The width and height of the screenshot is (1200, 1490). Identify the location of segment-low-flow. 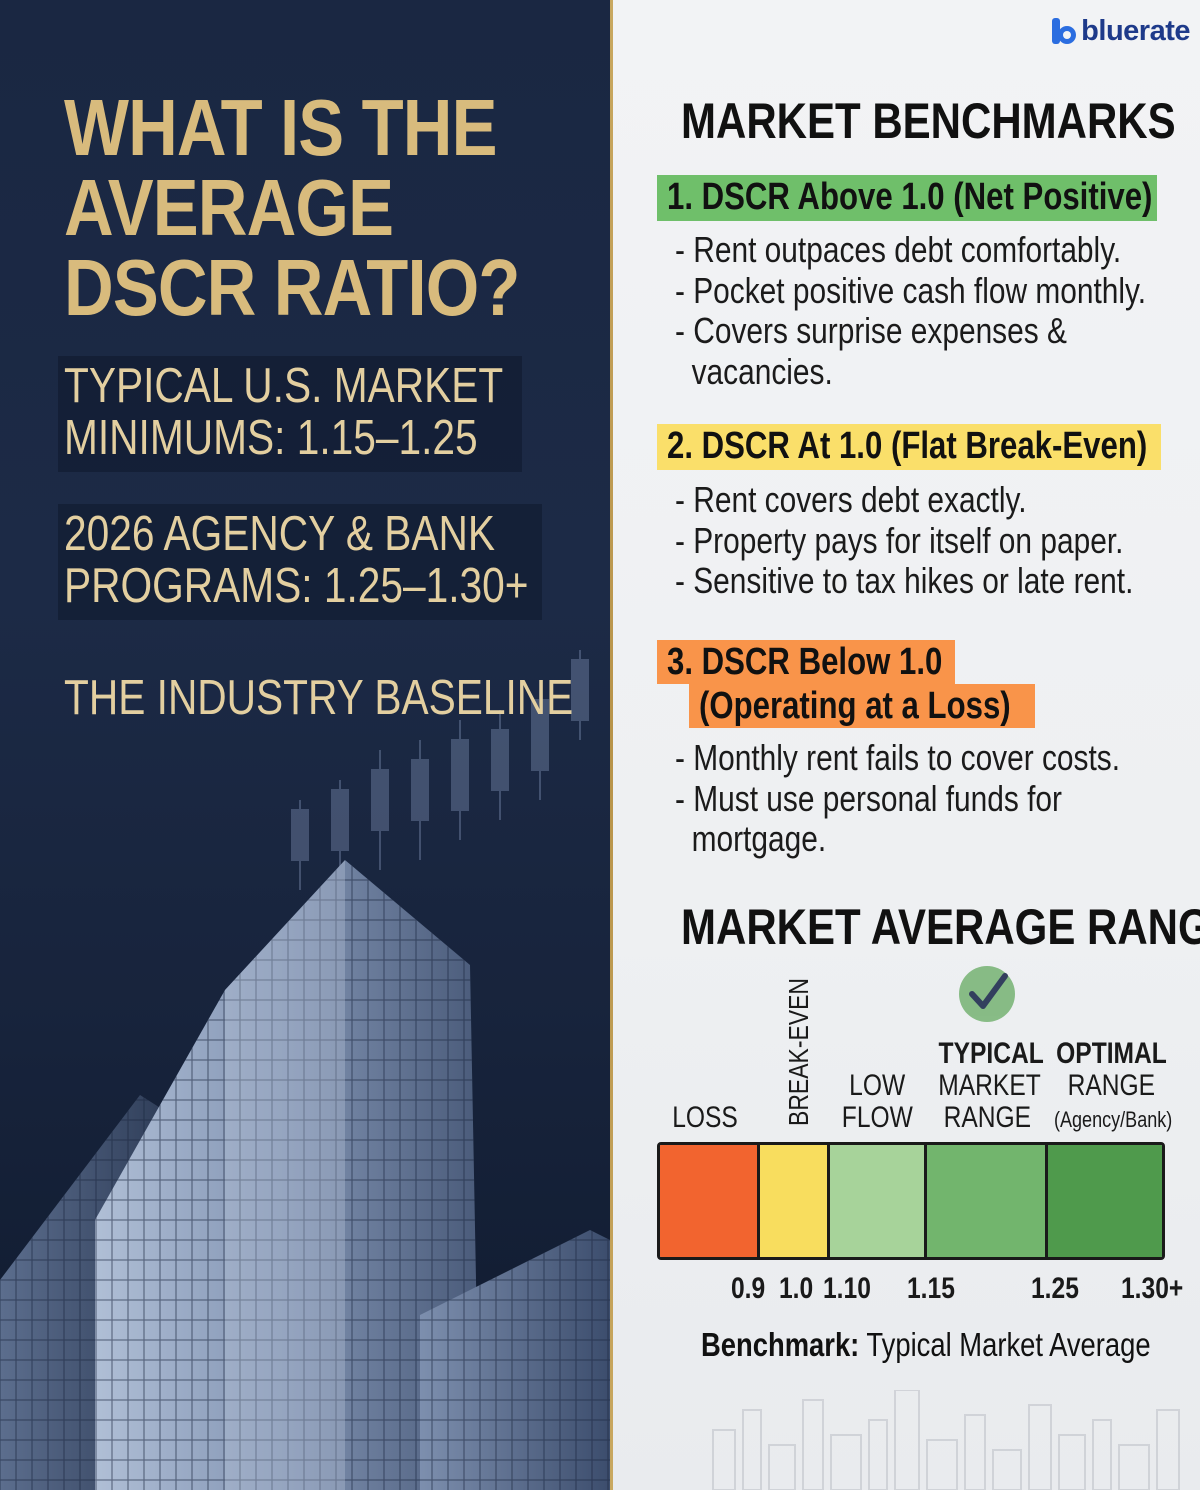
(878, 1201).